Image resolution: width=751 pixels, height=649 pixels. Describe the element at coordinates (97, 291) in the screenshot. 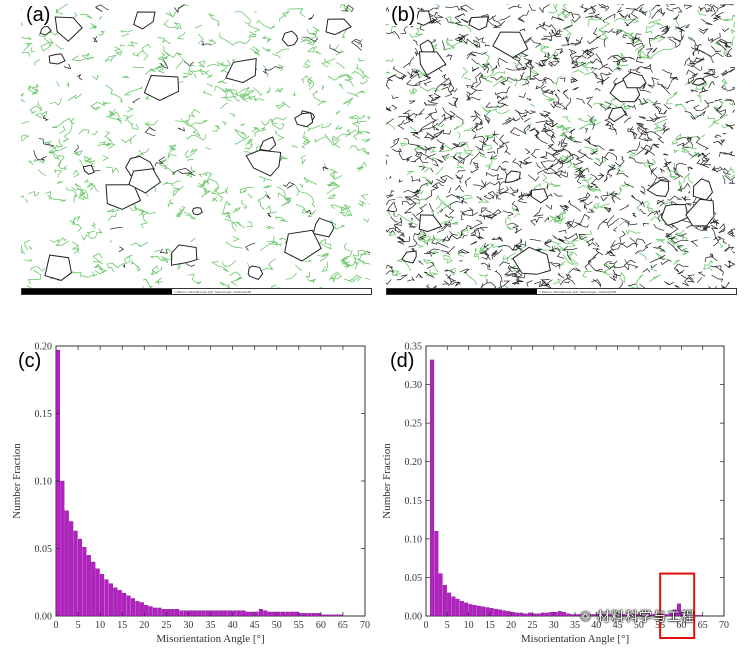

I see `scale-bar-fill-a` at that location.